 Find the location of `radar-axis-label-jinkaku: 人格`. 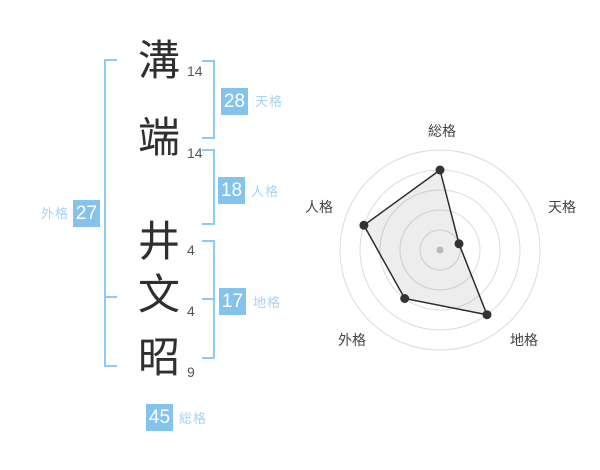

radar-axis-label-jinkaku: 人格 is located at coordinates (319, 207).